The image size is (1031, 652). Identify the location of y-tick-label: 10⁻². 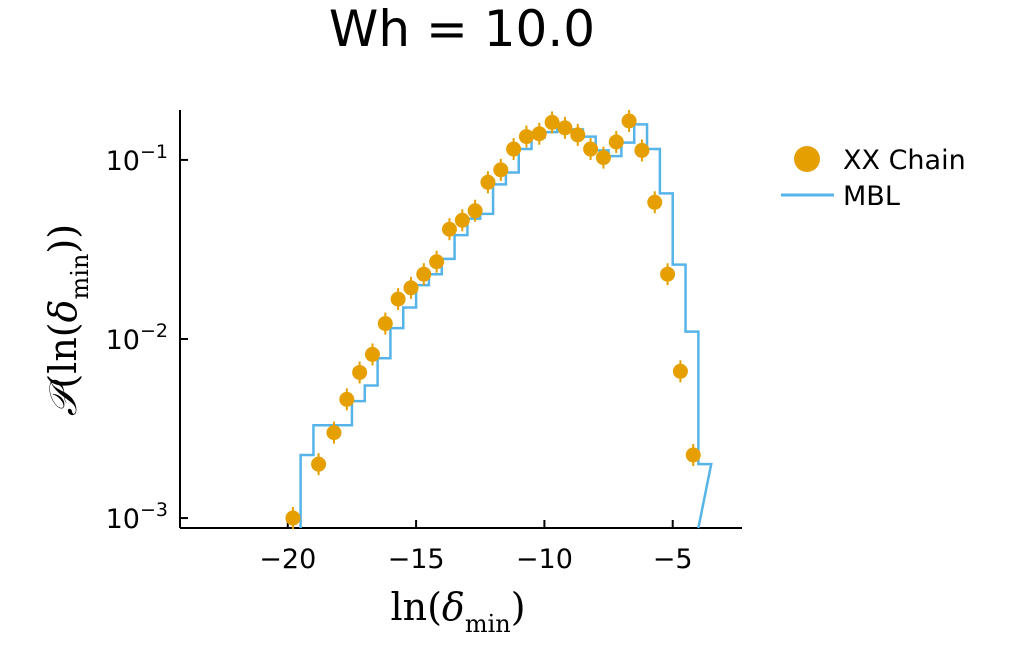
(137, 338).